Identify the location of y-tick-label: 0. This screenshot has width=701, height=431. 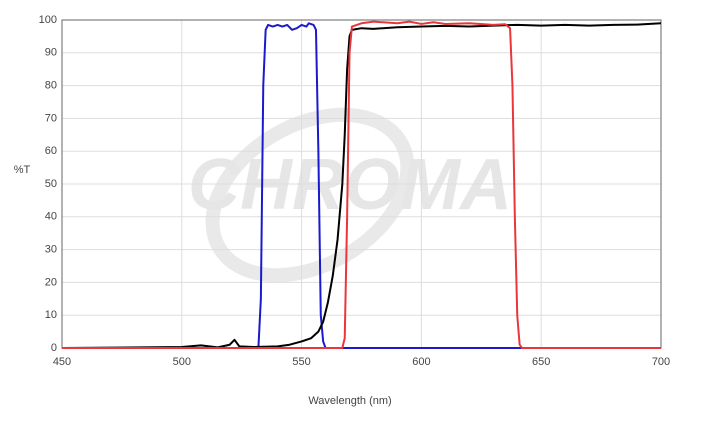
(54, 348).